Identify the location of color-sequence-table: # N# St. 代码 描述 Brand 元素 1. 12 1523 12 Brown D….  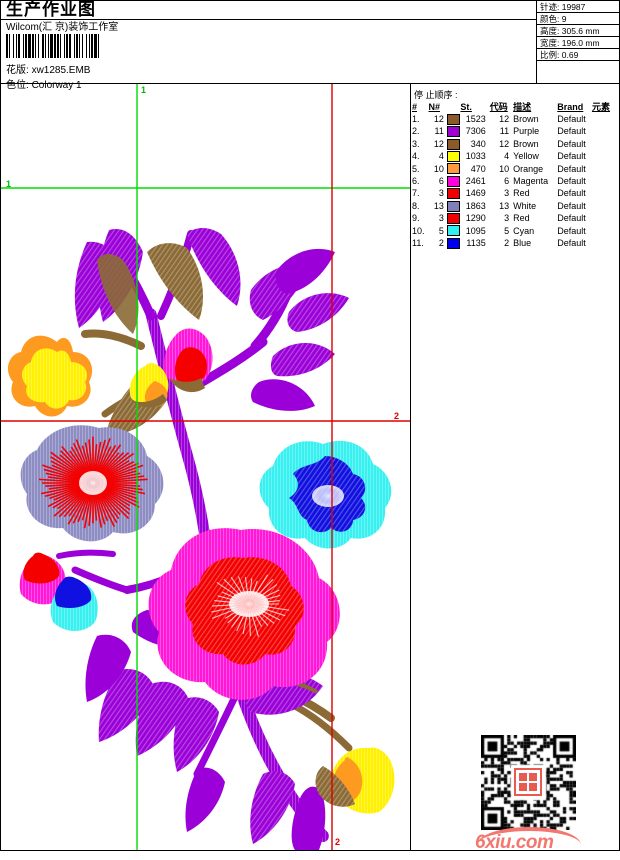
(512, 175).